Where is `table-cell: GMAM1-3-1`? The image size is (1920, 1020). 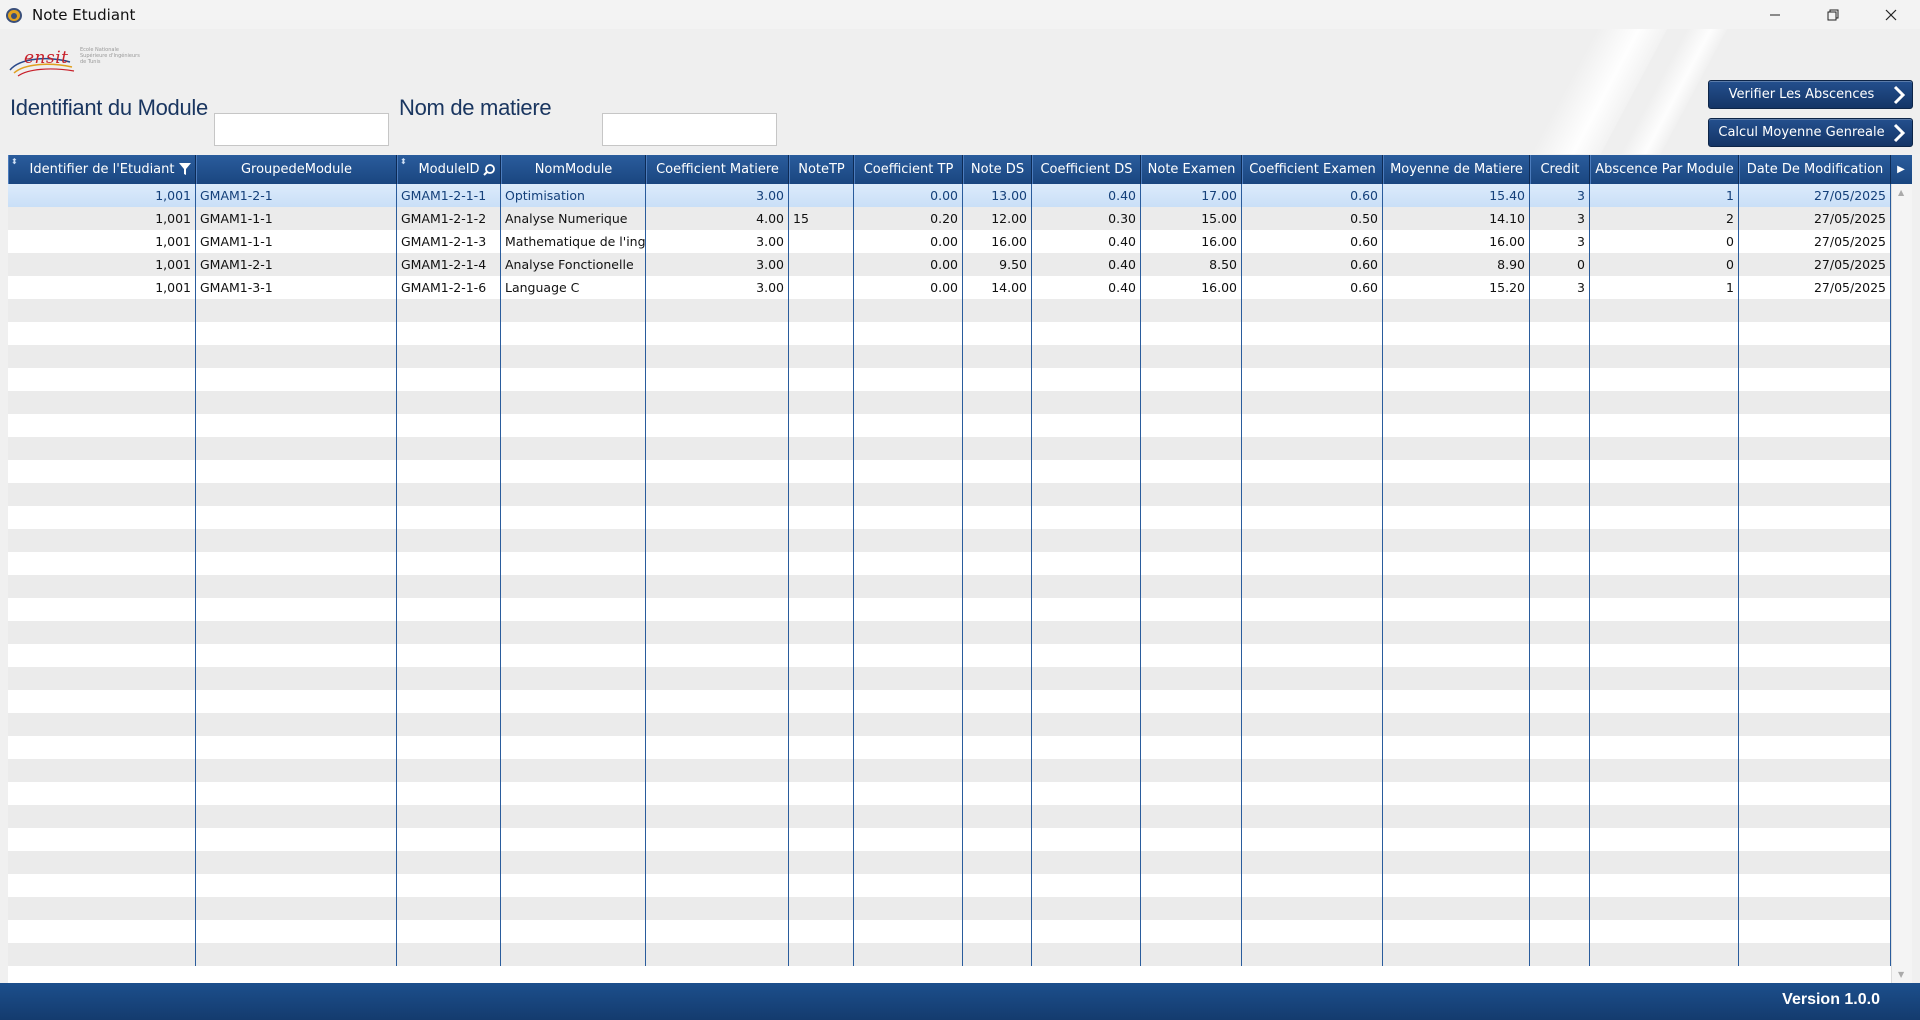 table-cell: GMAM1-3-1 is located at coordinates (296, 287).